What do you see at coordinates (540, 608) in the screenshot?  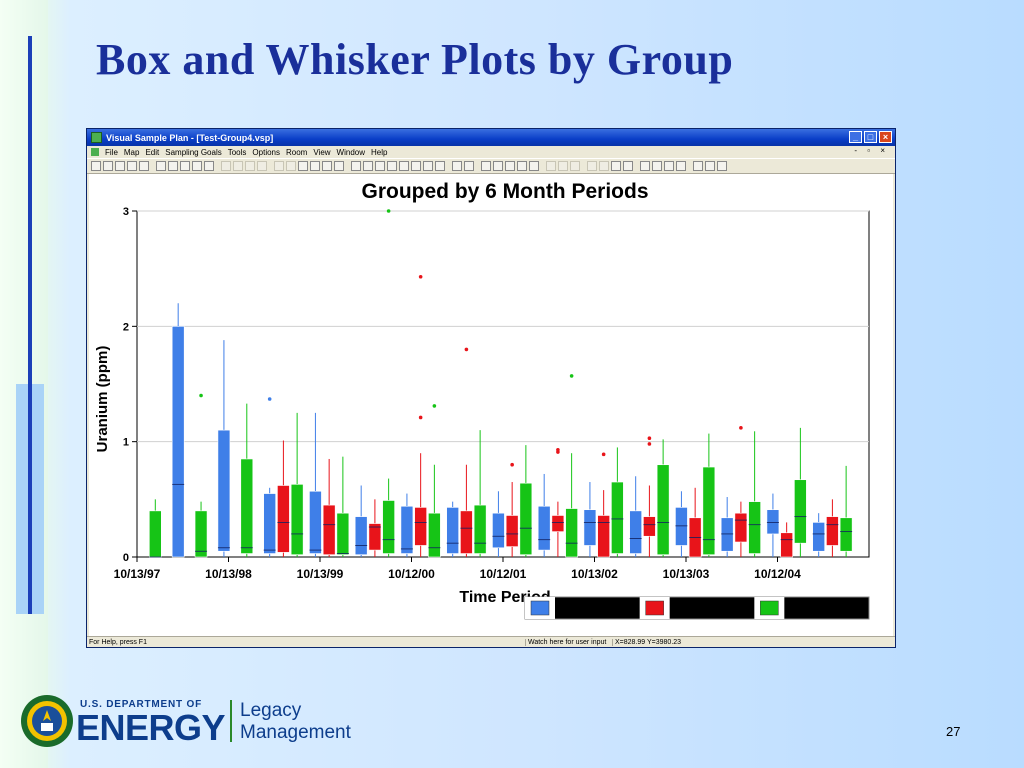 I see `legend-swatch-blue` at bounding box center [540, 608].